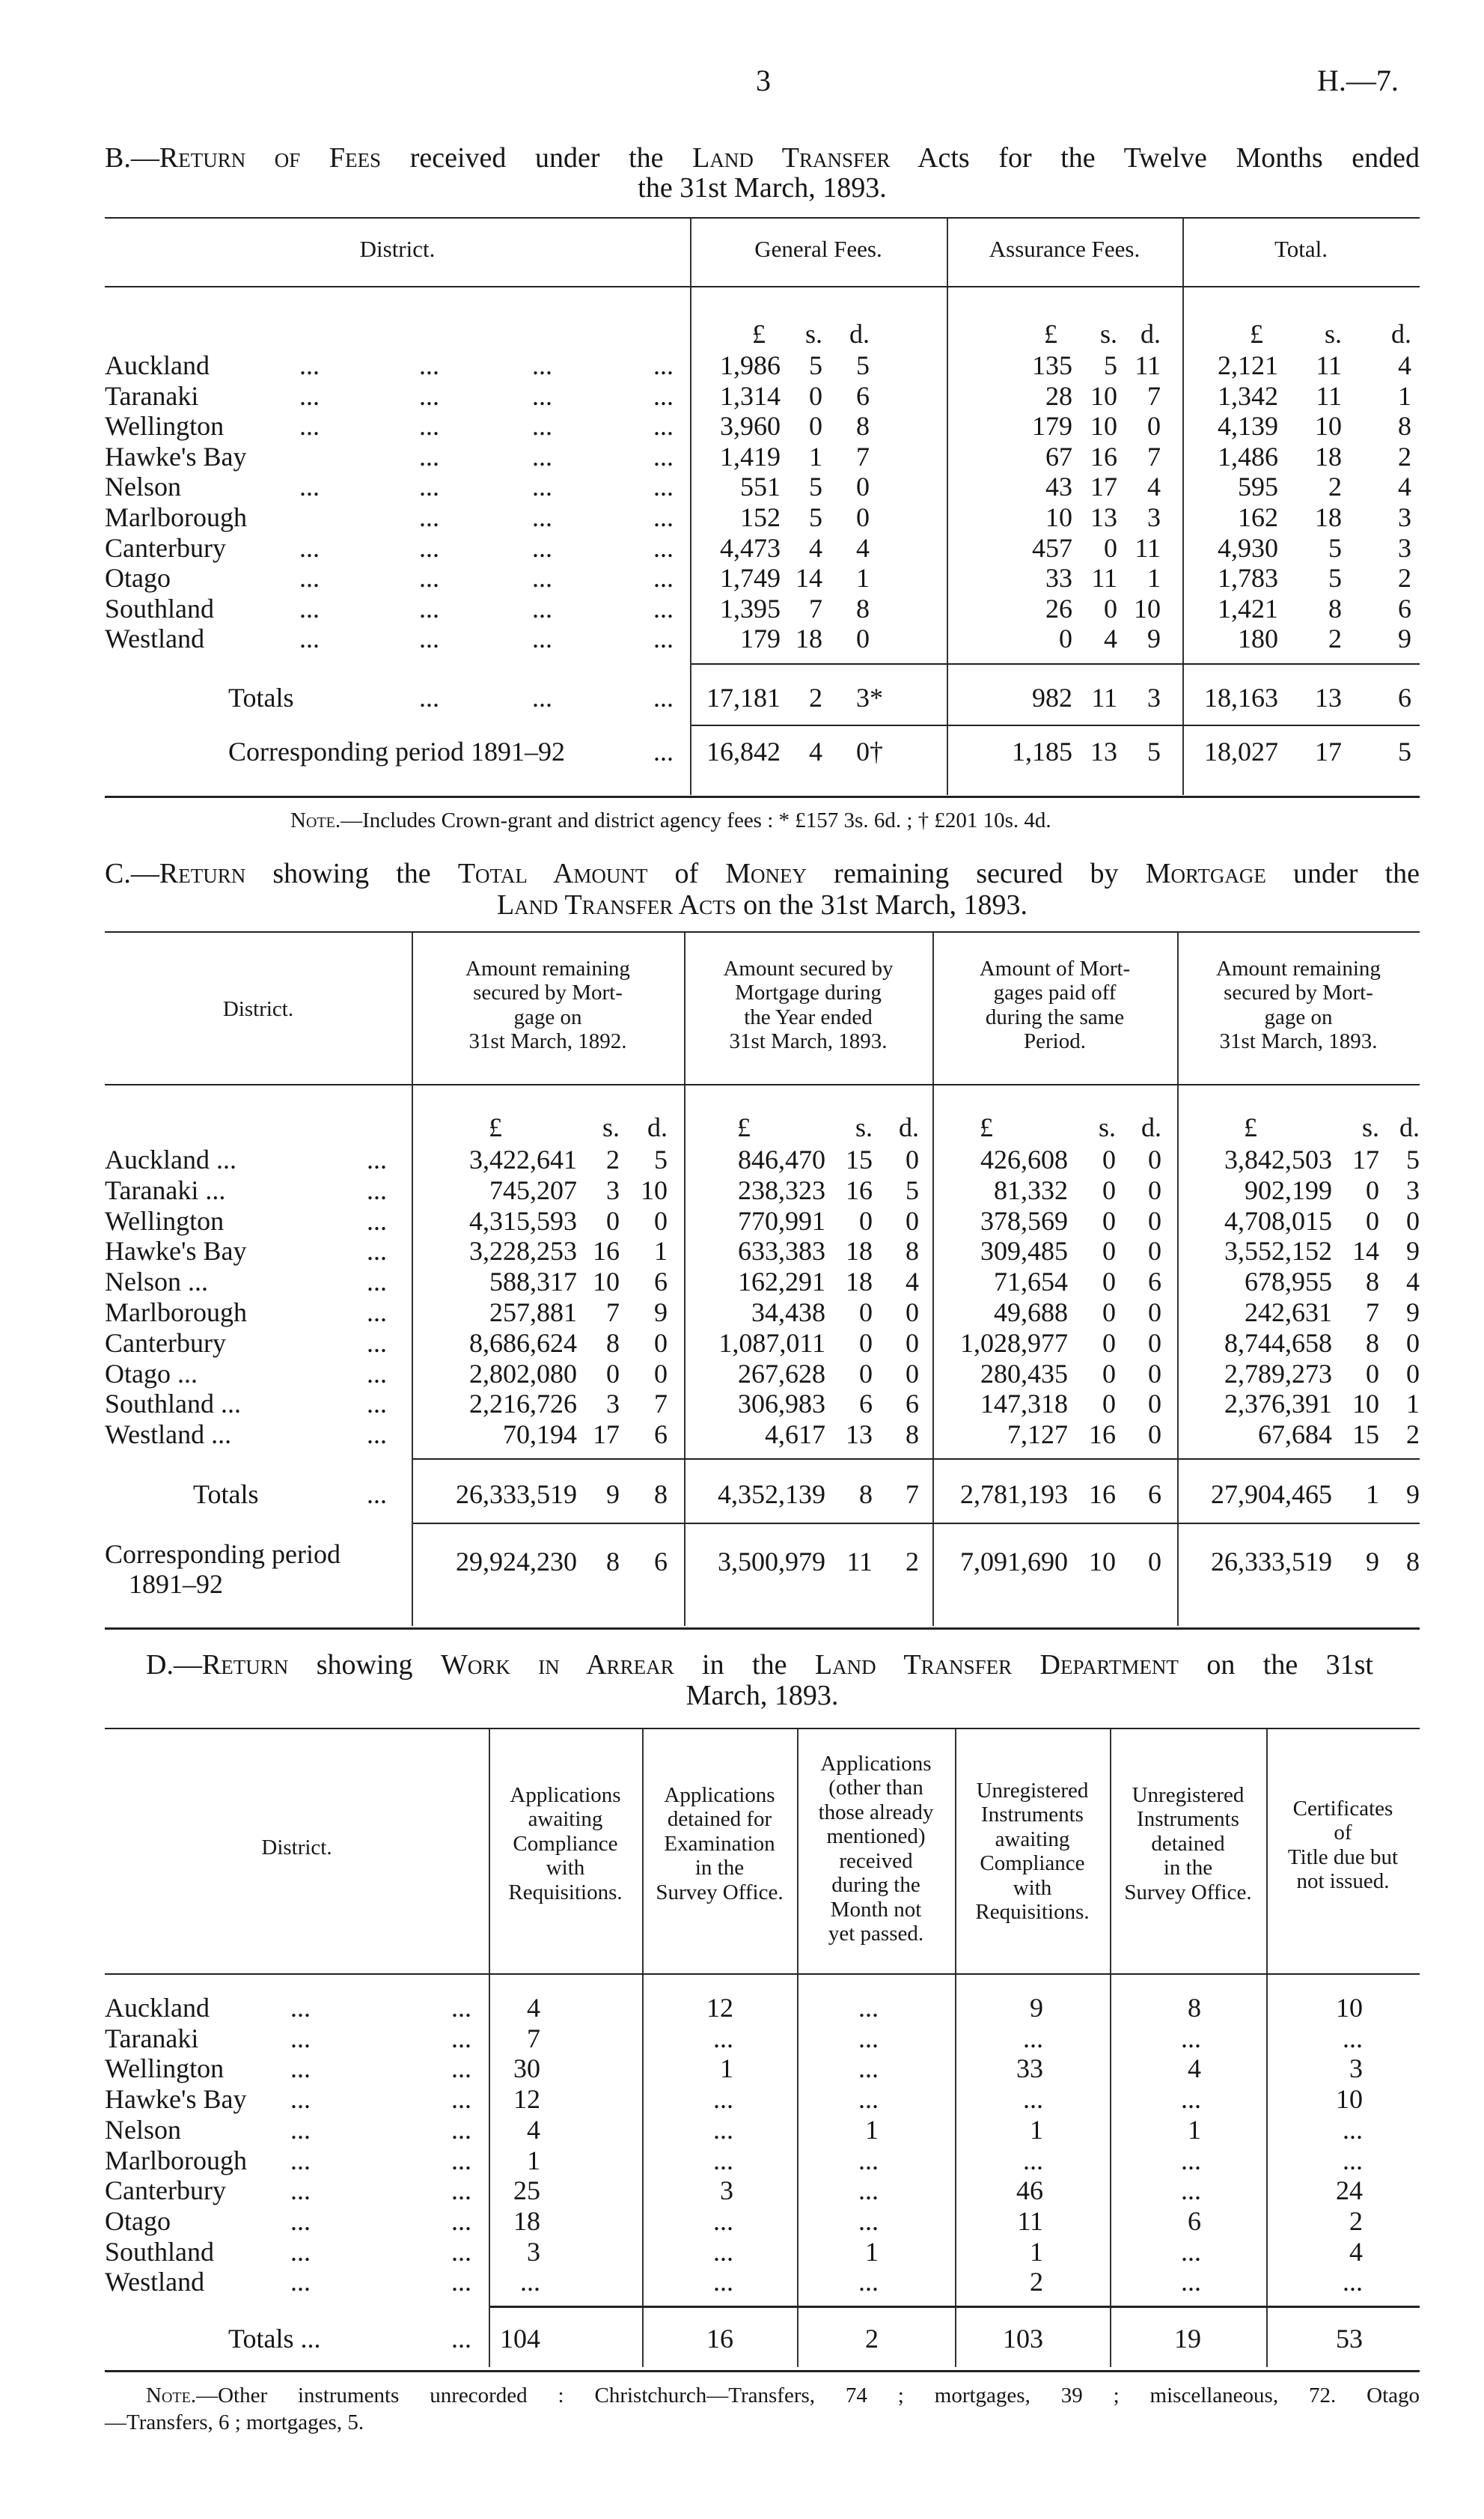 This screenshot has height=2519, width=1484. What do you see at coordinates (516, 1562) in the screenshot?
I see `previous-cell-pounds: 29,924,230` at bounding box center [516, 1562].